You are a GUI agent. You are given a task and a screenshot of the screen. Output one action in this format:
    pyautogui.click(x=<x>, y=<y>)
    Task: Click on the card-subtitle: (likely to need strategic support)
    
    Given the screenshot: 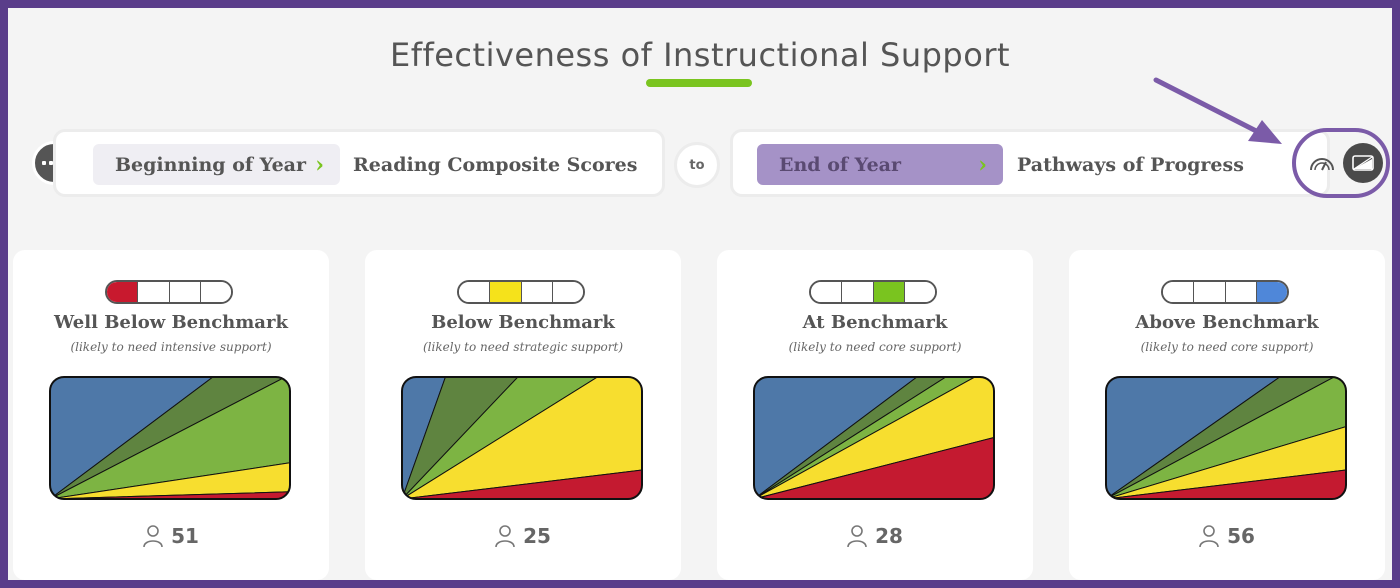 What is the action you would take?
    pyautogui.click(x=522, y=347)
    